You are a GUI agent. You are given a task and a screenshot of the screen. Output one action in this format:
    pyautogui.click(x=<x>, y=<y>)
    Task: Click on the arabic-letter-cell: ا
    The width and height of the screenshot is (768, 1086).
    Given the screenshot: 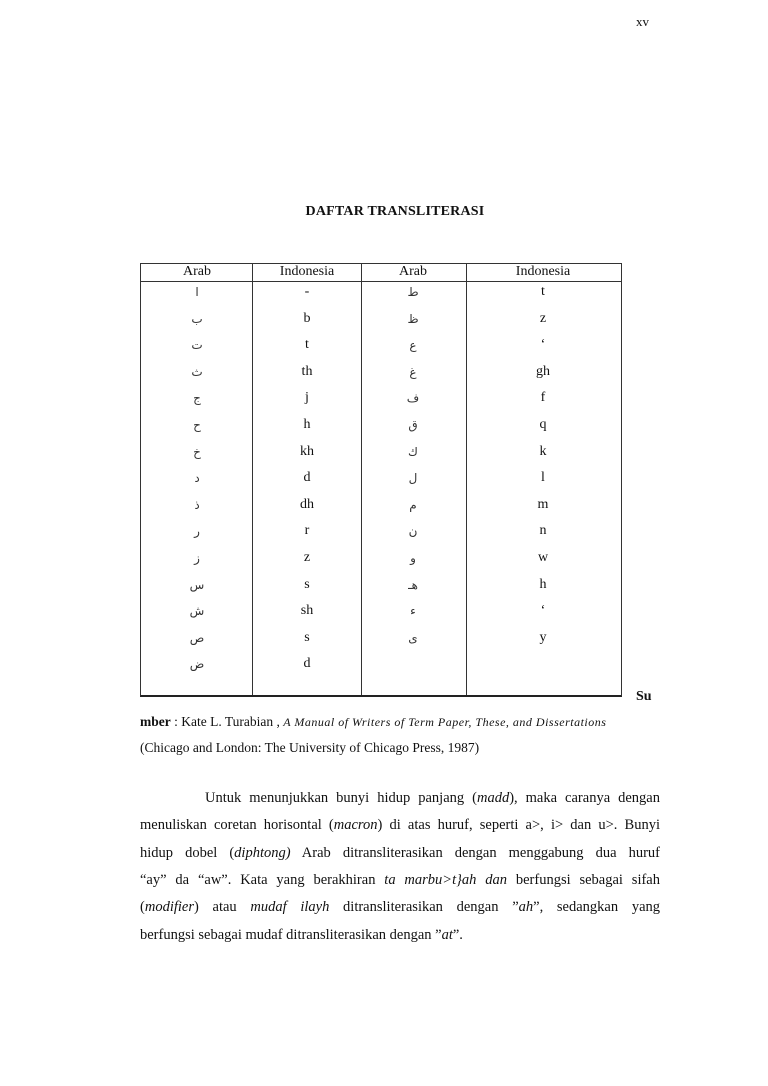 What is the action you would take?
    pyautogui.click(x=197, y=292)
    